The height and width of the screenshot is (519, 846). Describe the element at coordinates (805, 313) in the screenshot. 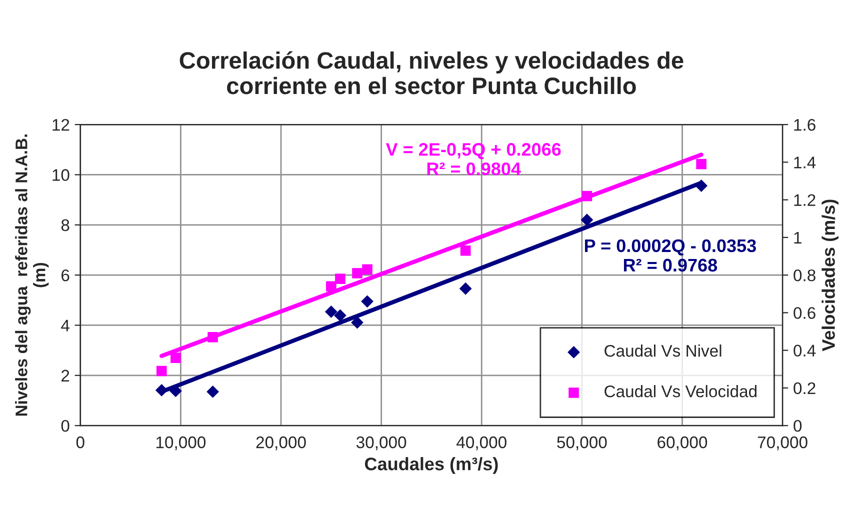

I see `y2-tick-label: 0.6` at that location.